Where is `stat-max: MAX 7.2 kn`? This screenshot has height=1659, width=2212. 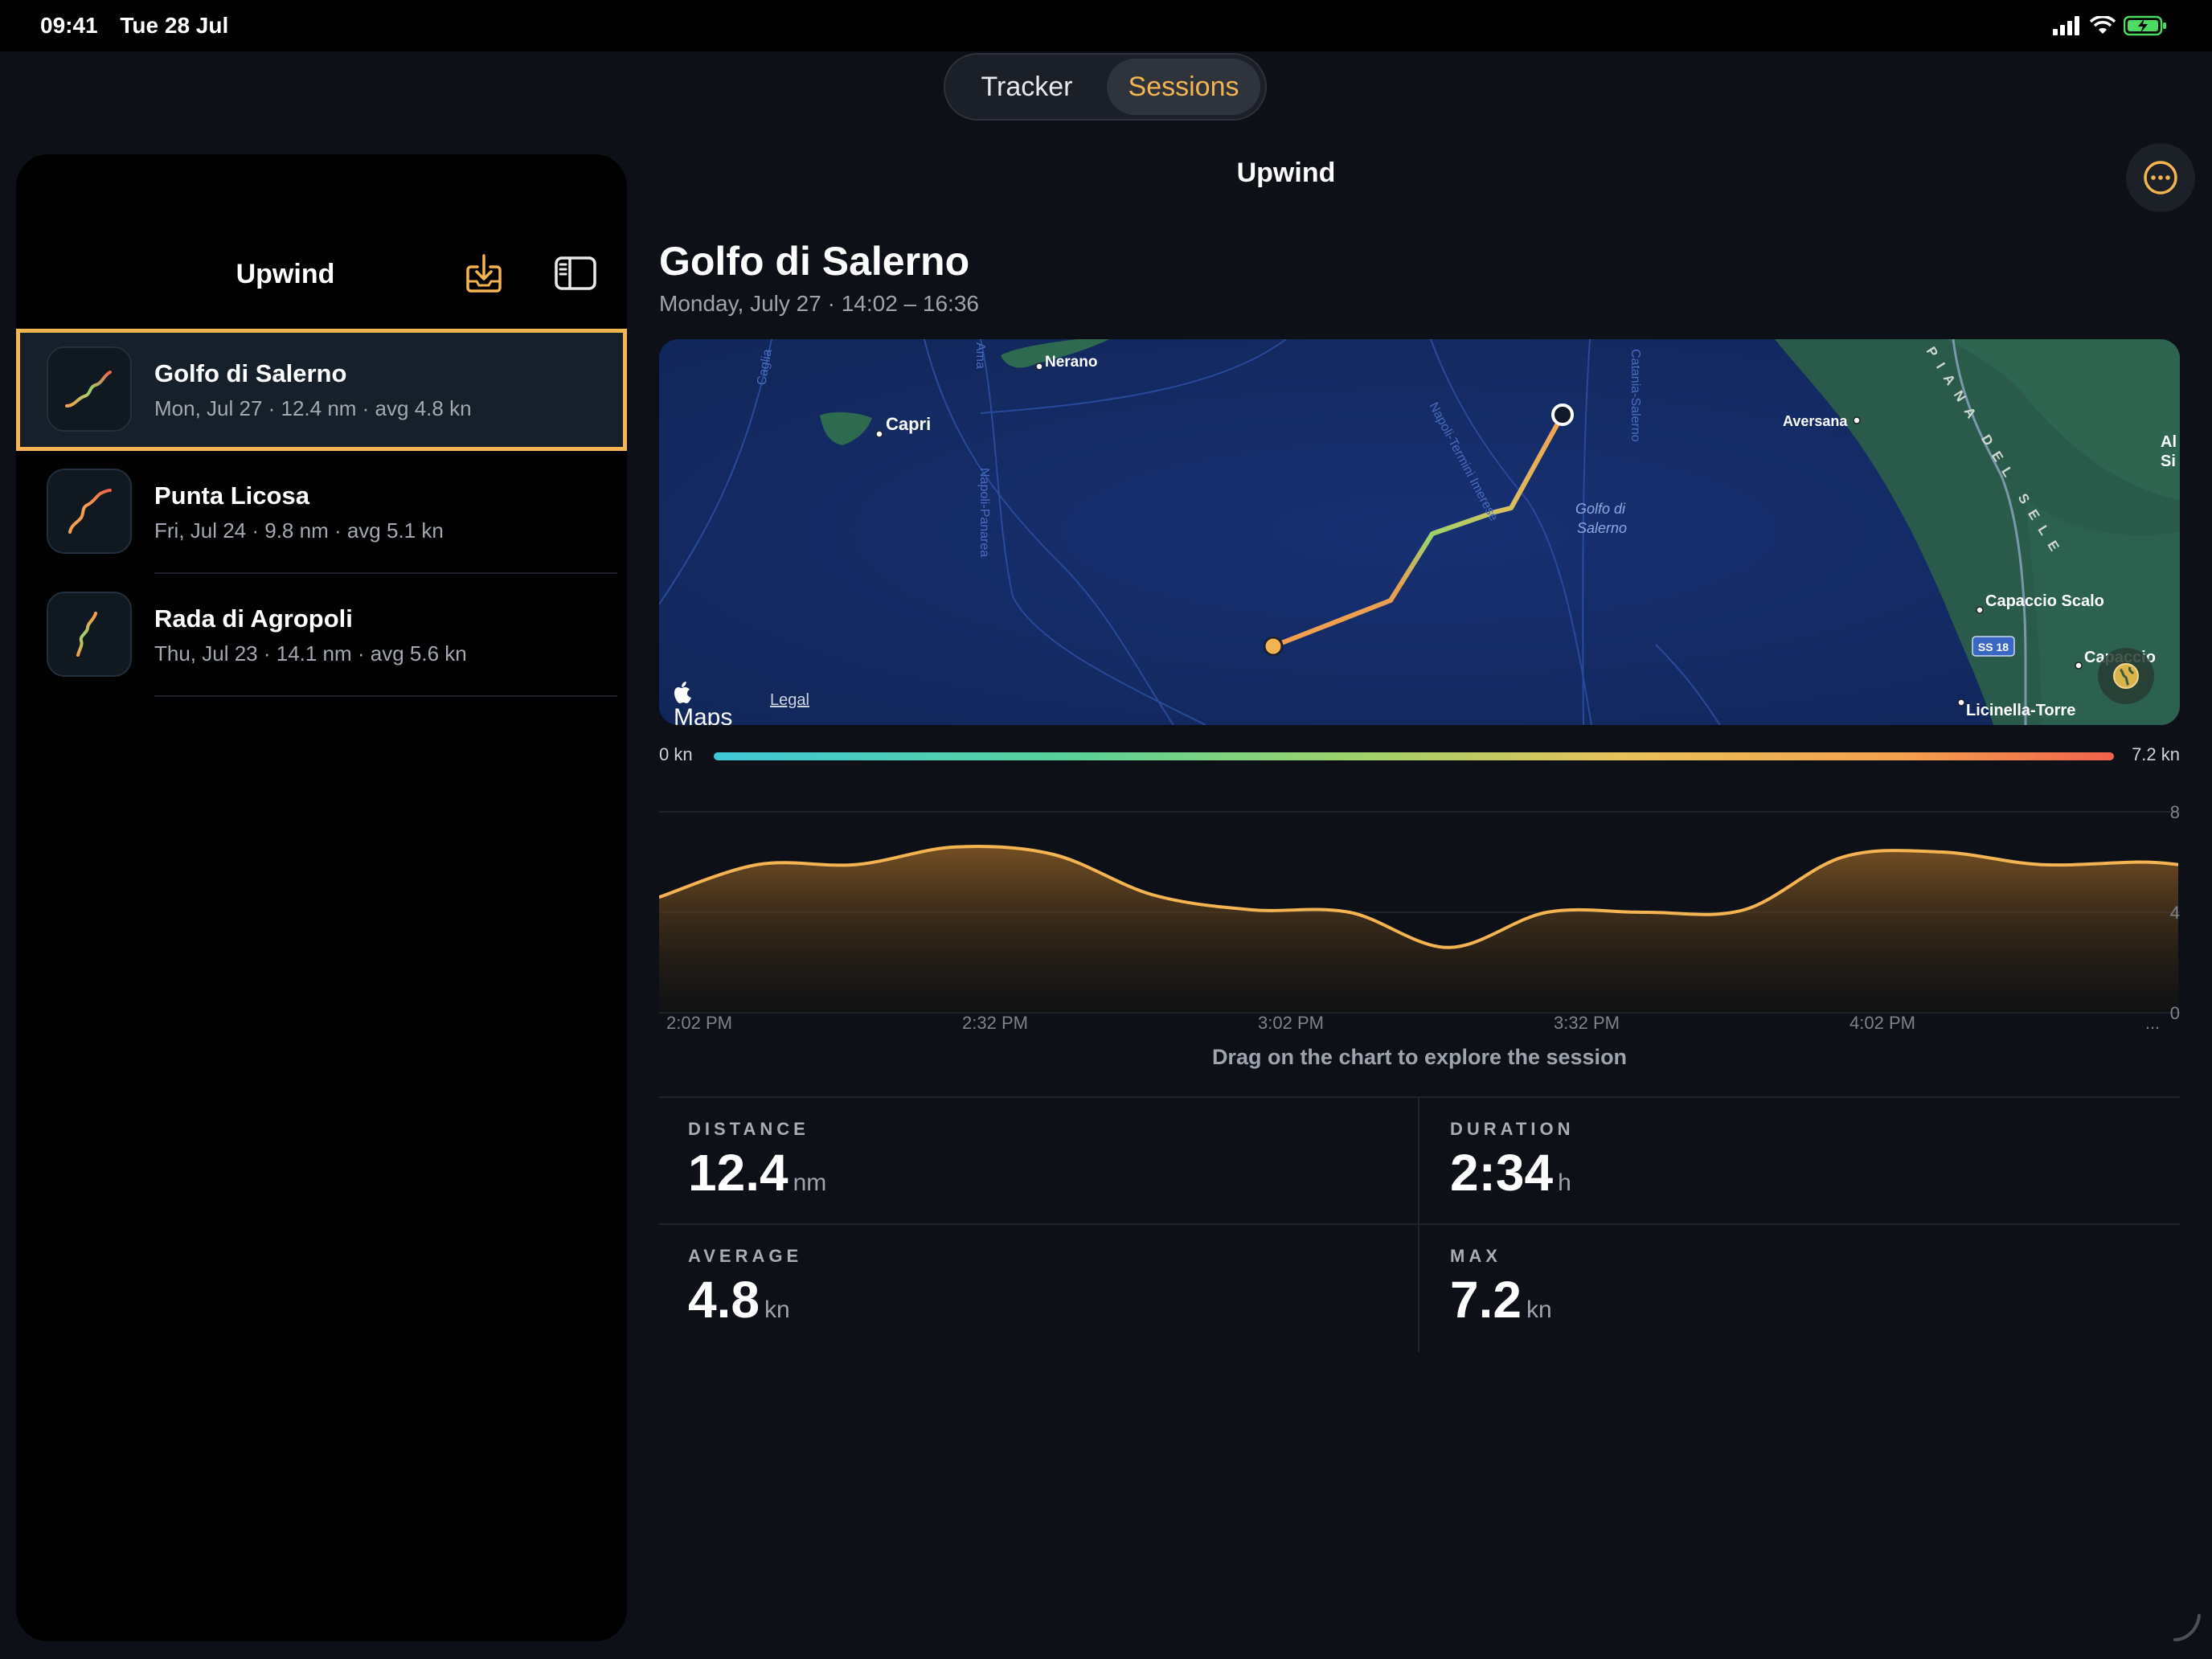
stat-max: MAX 7.2 kn is located at coordinates (1501, 1287).